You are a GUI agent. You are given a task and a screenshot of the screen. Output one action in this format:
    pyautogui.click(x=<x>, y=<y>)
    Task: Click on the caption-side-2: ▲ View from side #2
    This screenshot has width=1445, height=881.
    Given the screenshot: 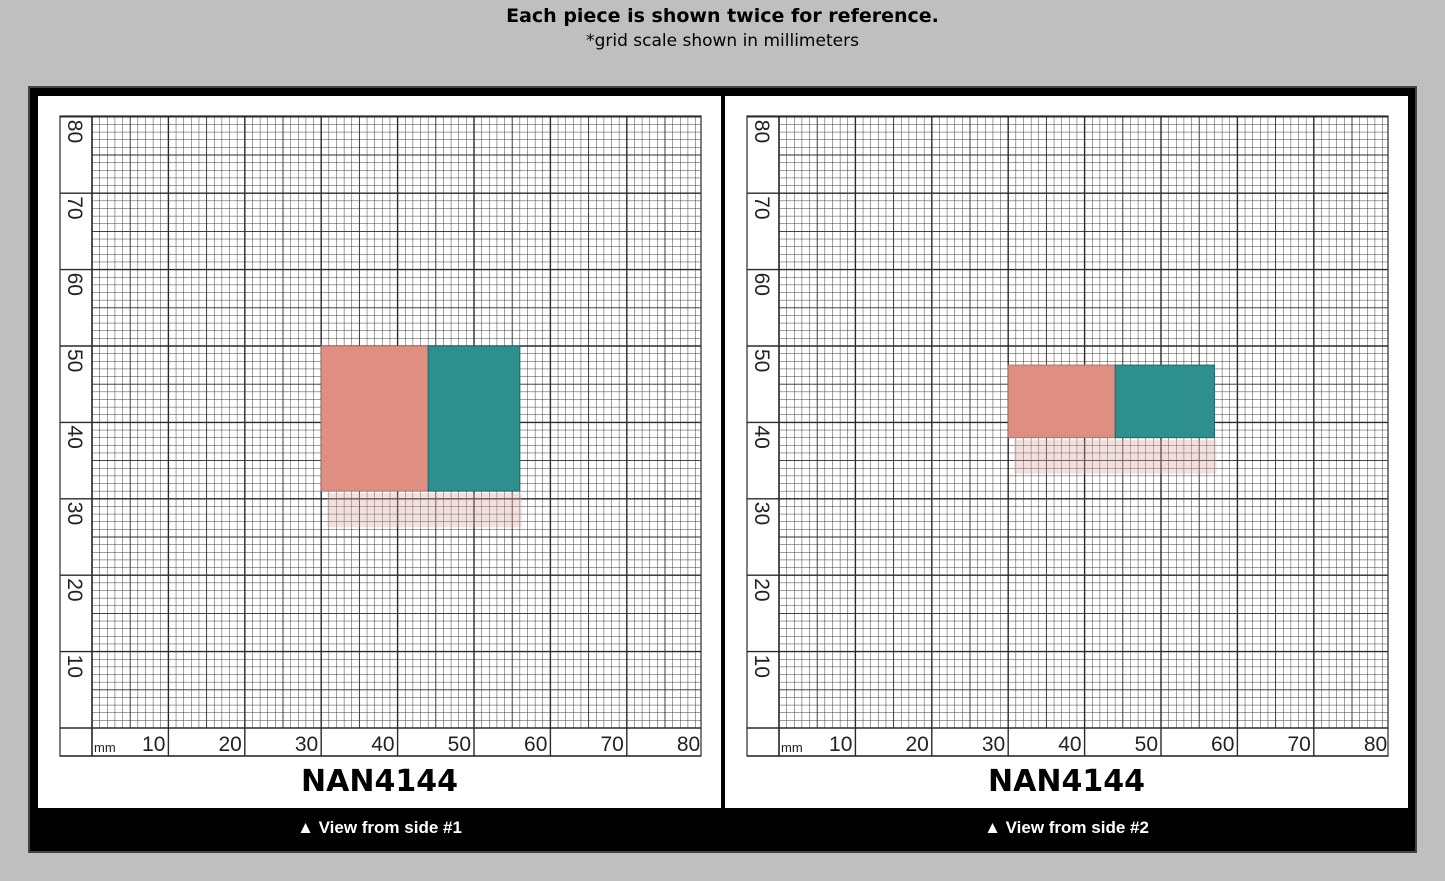 What is the action you would take?
    pyautogui.click(x=1066, y=827)
    